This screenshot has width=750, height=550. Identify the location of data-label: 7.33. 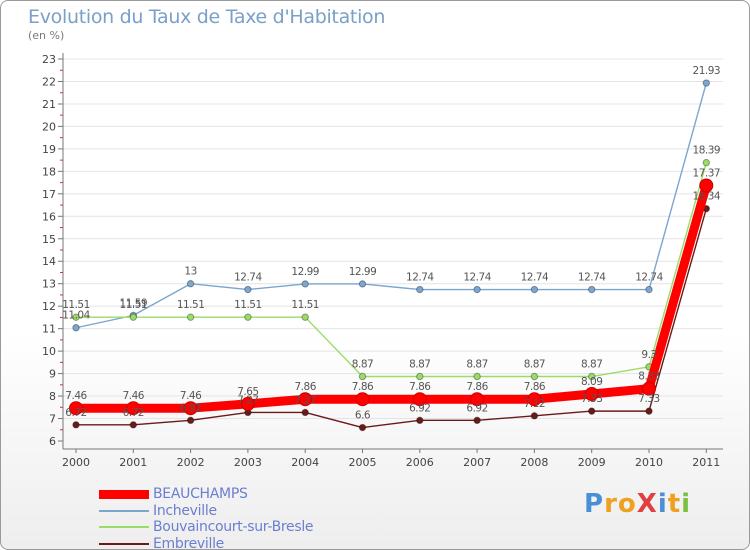
(591, 399).